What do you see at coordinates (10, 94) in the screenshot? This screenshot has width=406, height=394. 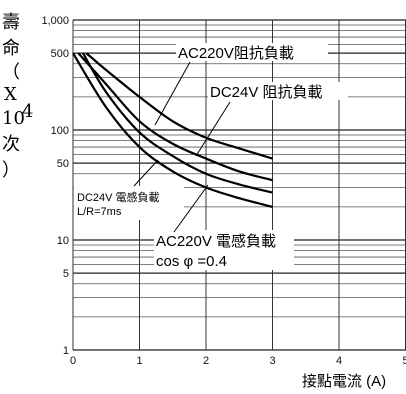 I see `y-label-char-4: X` at bounding box center [10, 94].